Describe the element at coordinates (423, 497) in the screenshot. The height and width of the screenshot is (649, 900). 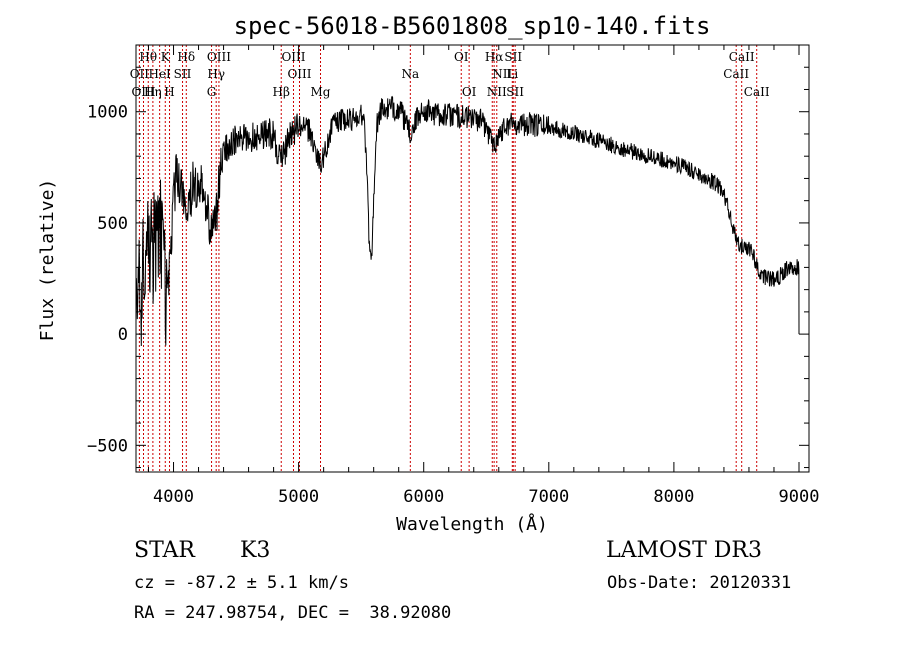
I see `x-tick-label: 6000` at that location.